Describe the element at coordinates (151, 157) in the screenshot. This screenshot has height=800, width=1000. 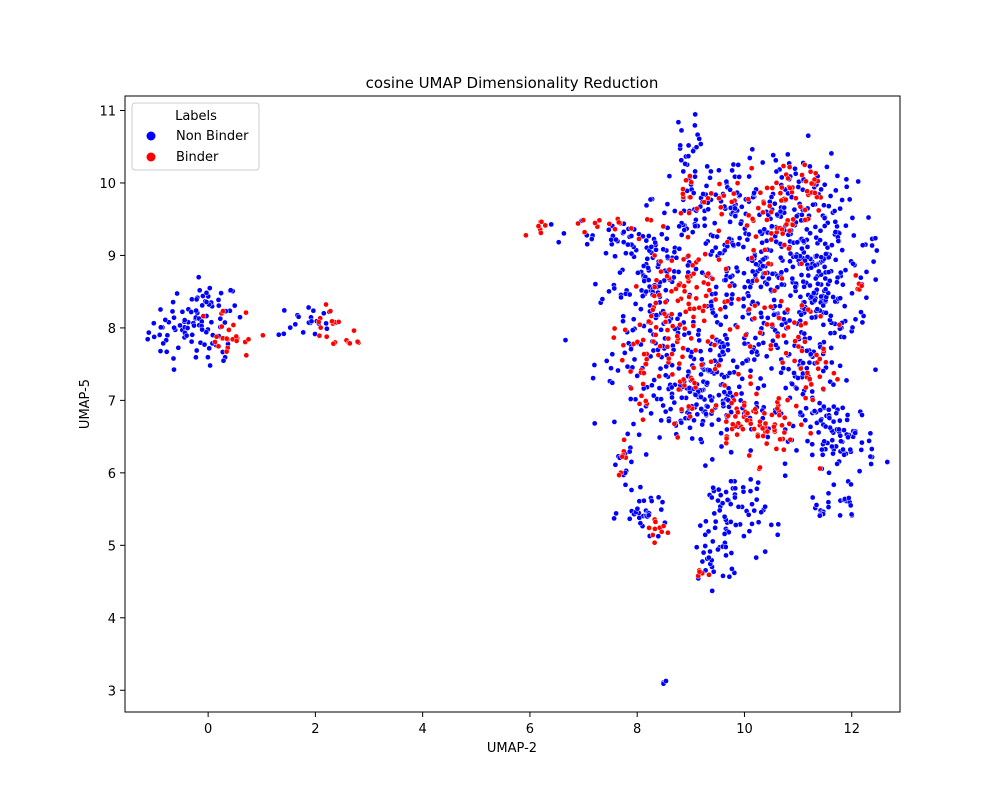
I see `legend-marker-binder` at that location.